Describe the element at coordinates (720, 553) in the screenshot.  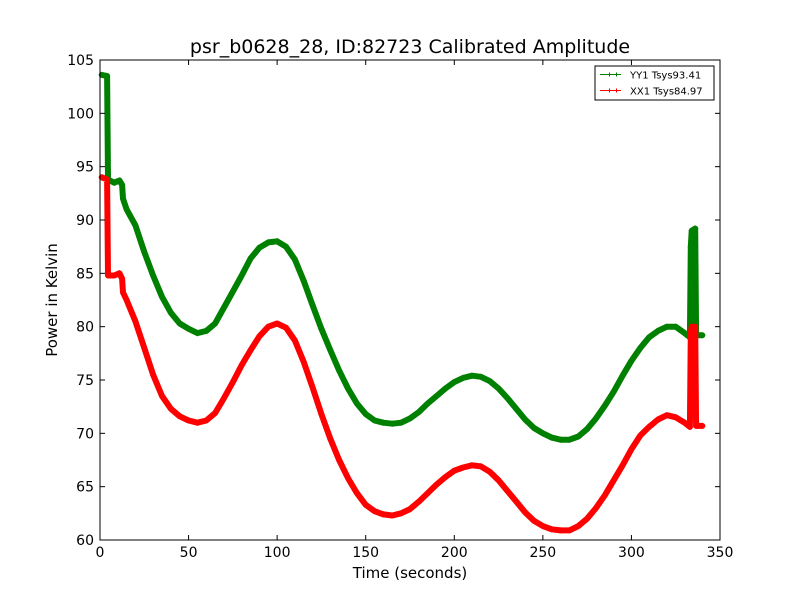
I see `x-tick-label: 350` at that location.